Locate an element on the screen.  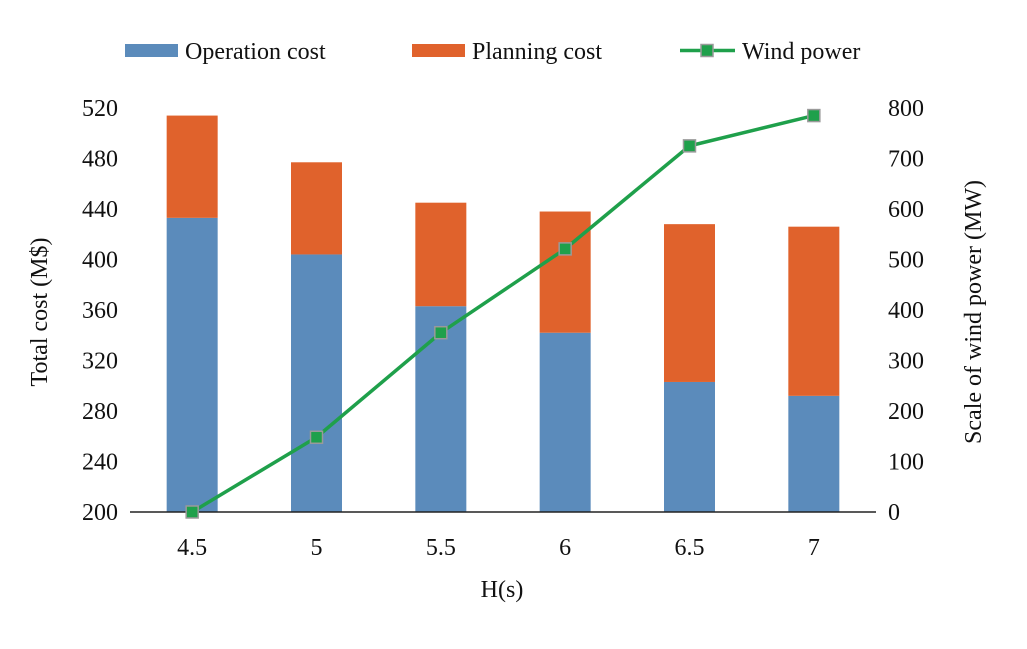
y-tick-label: 320 is located at coordinates (100, 362).